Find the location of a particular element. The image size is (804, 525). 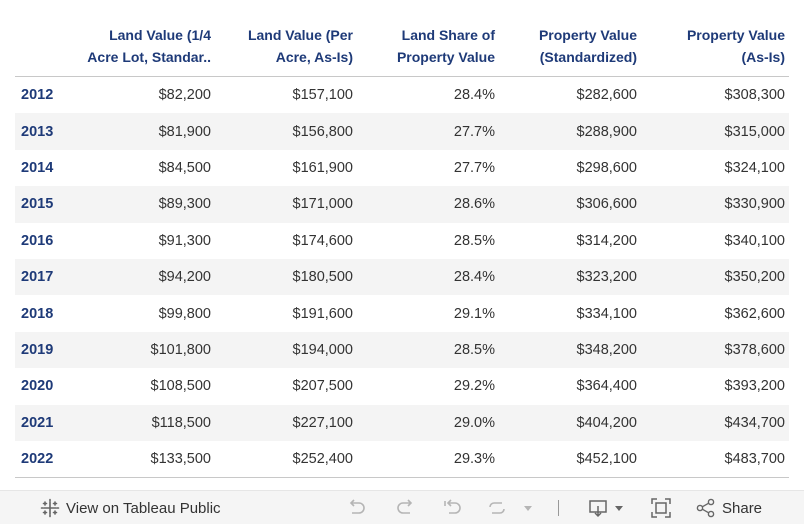

refresh-icon is located at coordinates (497, 508).